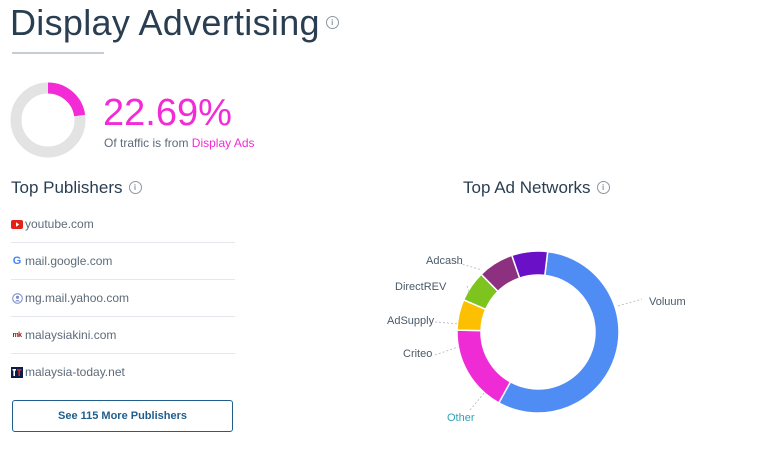 This screenshot has height=464, width=771. What do you see at coordinates (59, 224) in the screenshot?
I see `publisher-domain: youtube.com` at bounding box center [59, 224].